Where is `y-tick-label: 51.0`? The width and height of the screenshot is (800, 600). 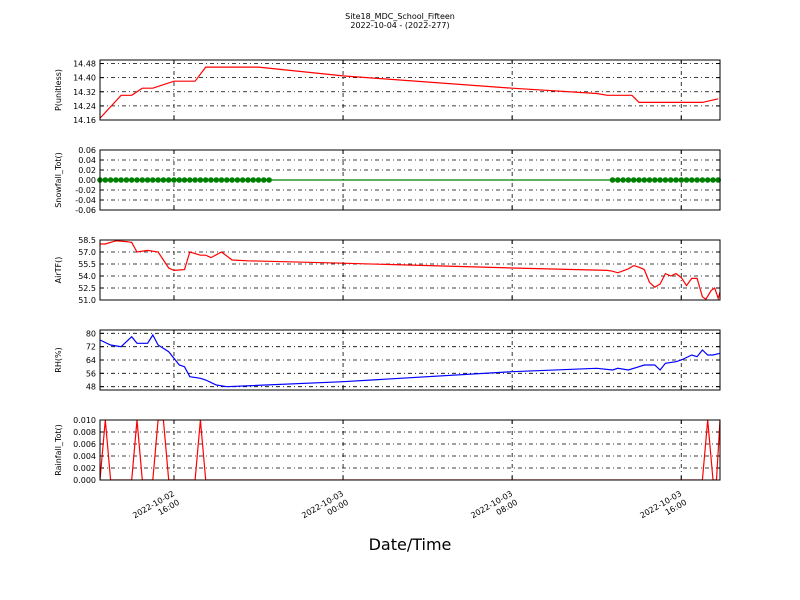
y-tick-label: 51.0 is located at coordinates (87, 300).